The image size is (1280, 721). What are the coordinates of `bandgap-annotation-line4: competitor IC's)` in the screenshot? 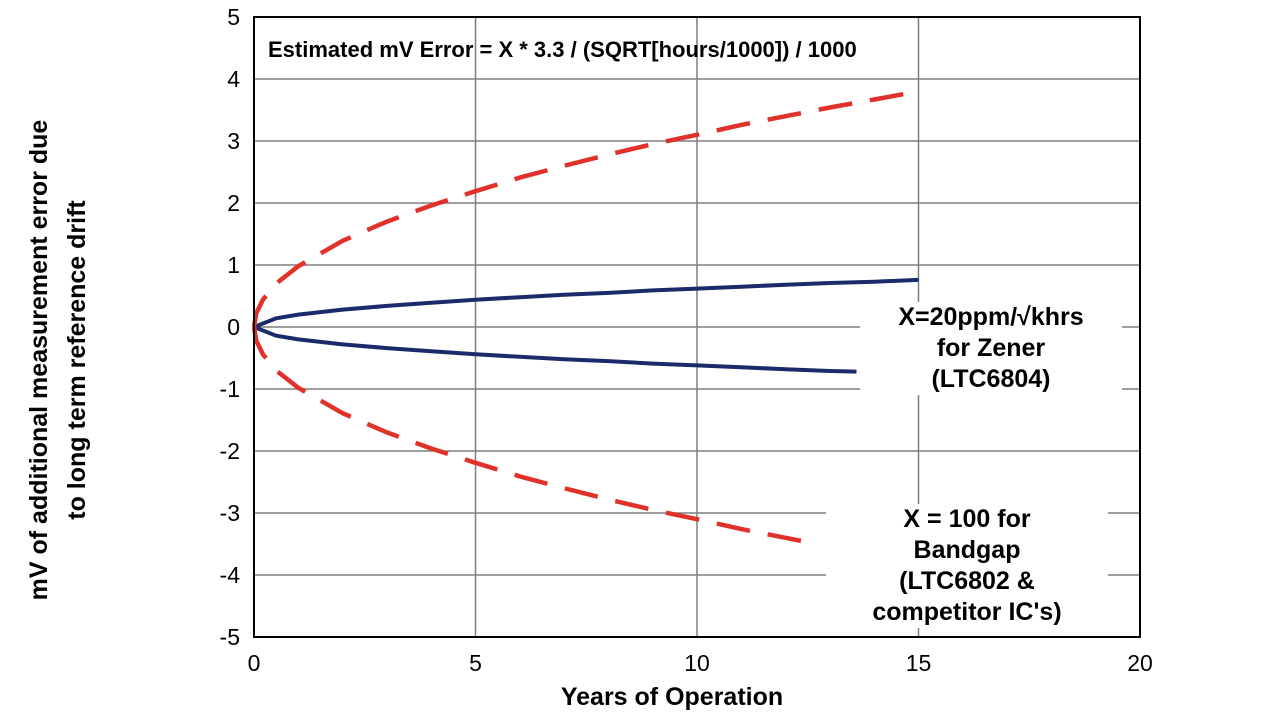 It's located at (967, 612).